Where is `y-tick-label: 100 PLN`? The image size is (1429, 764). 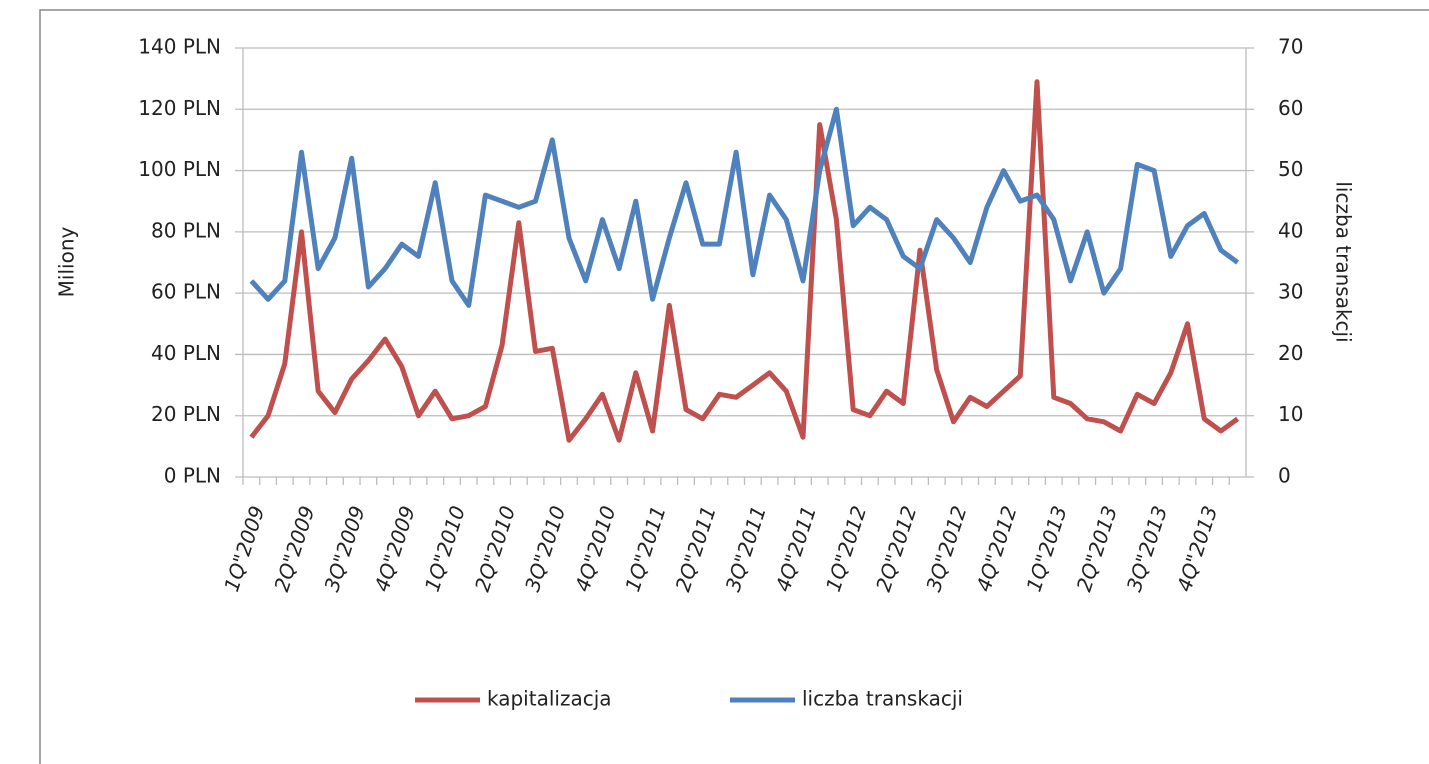 y-tick-label: 100 PLN is located at coordinates (179, 169).